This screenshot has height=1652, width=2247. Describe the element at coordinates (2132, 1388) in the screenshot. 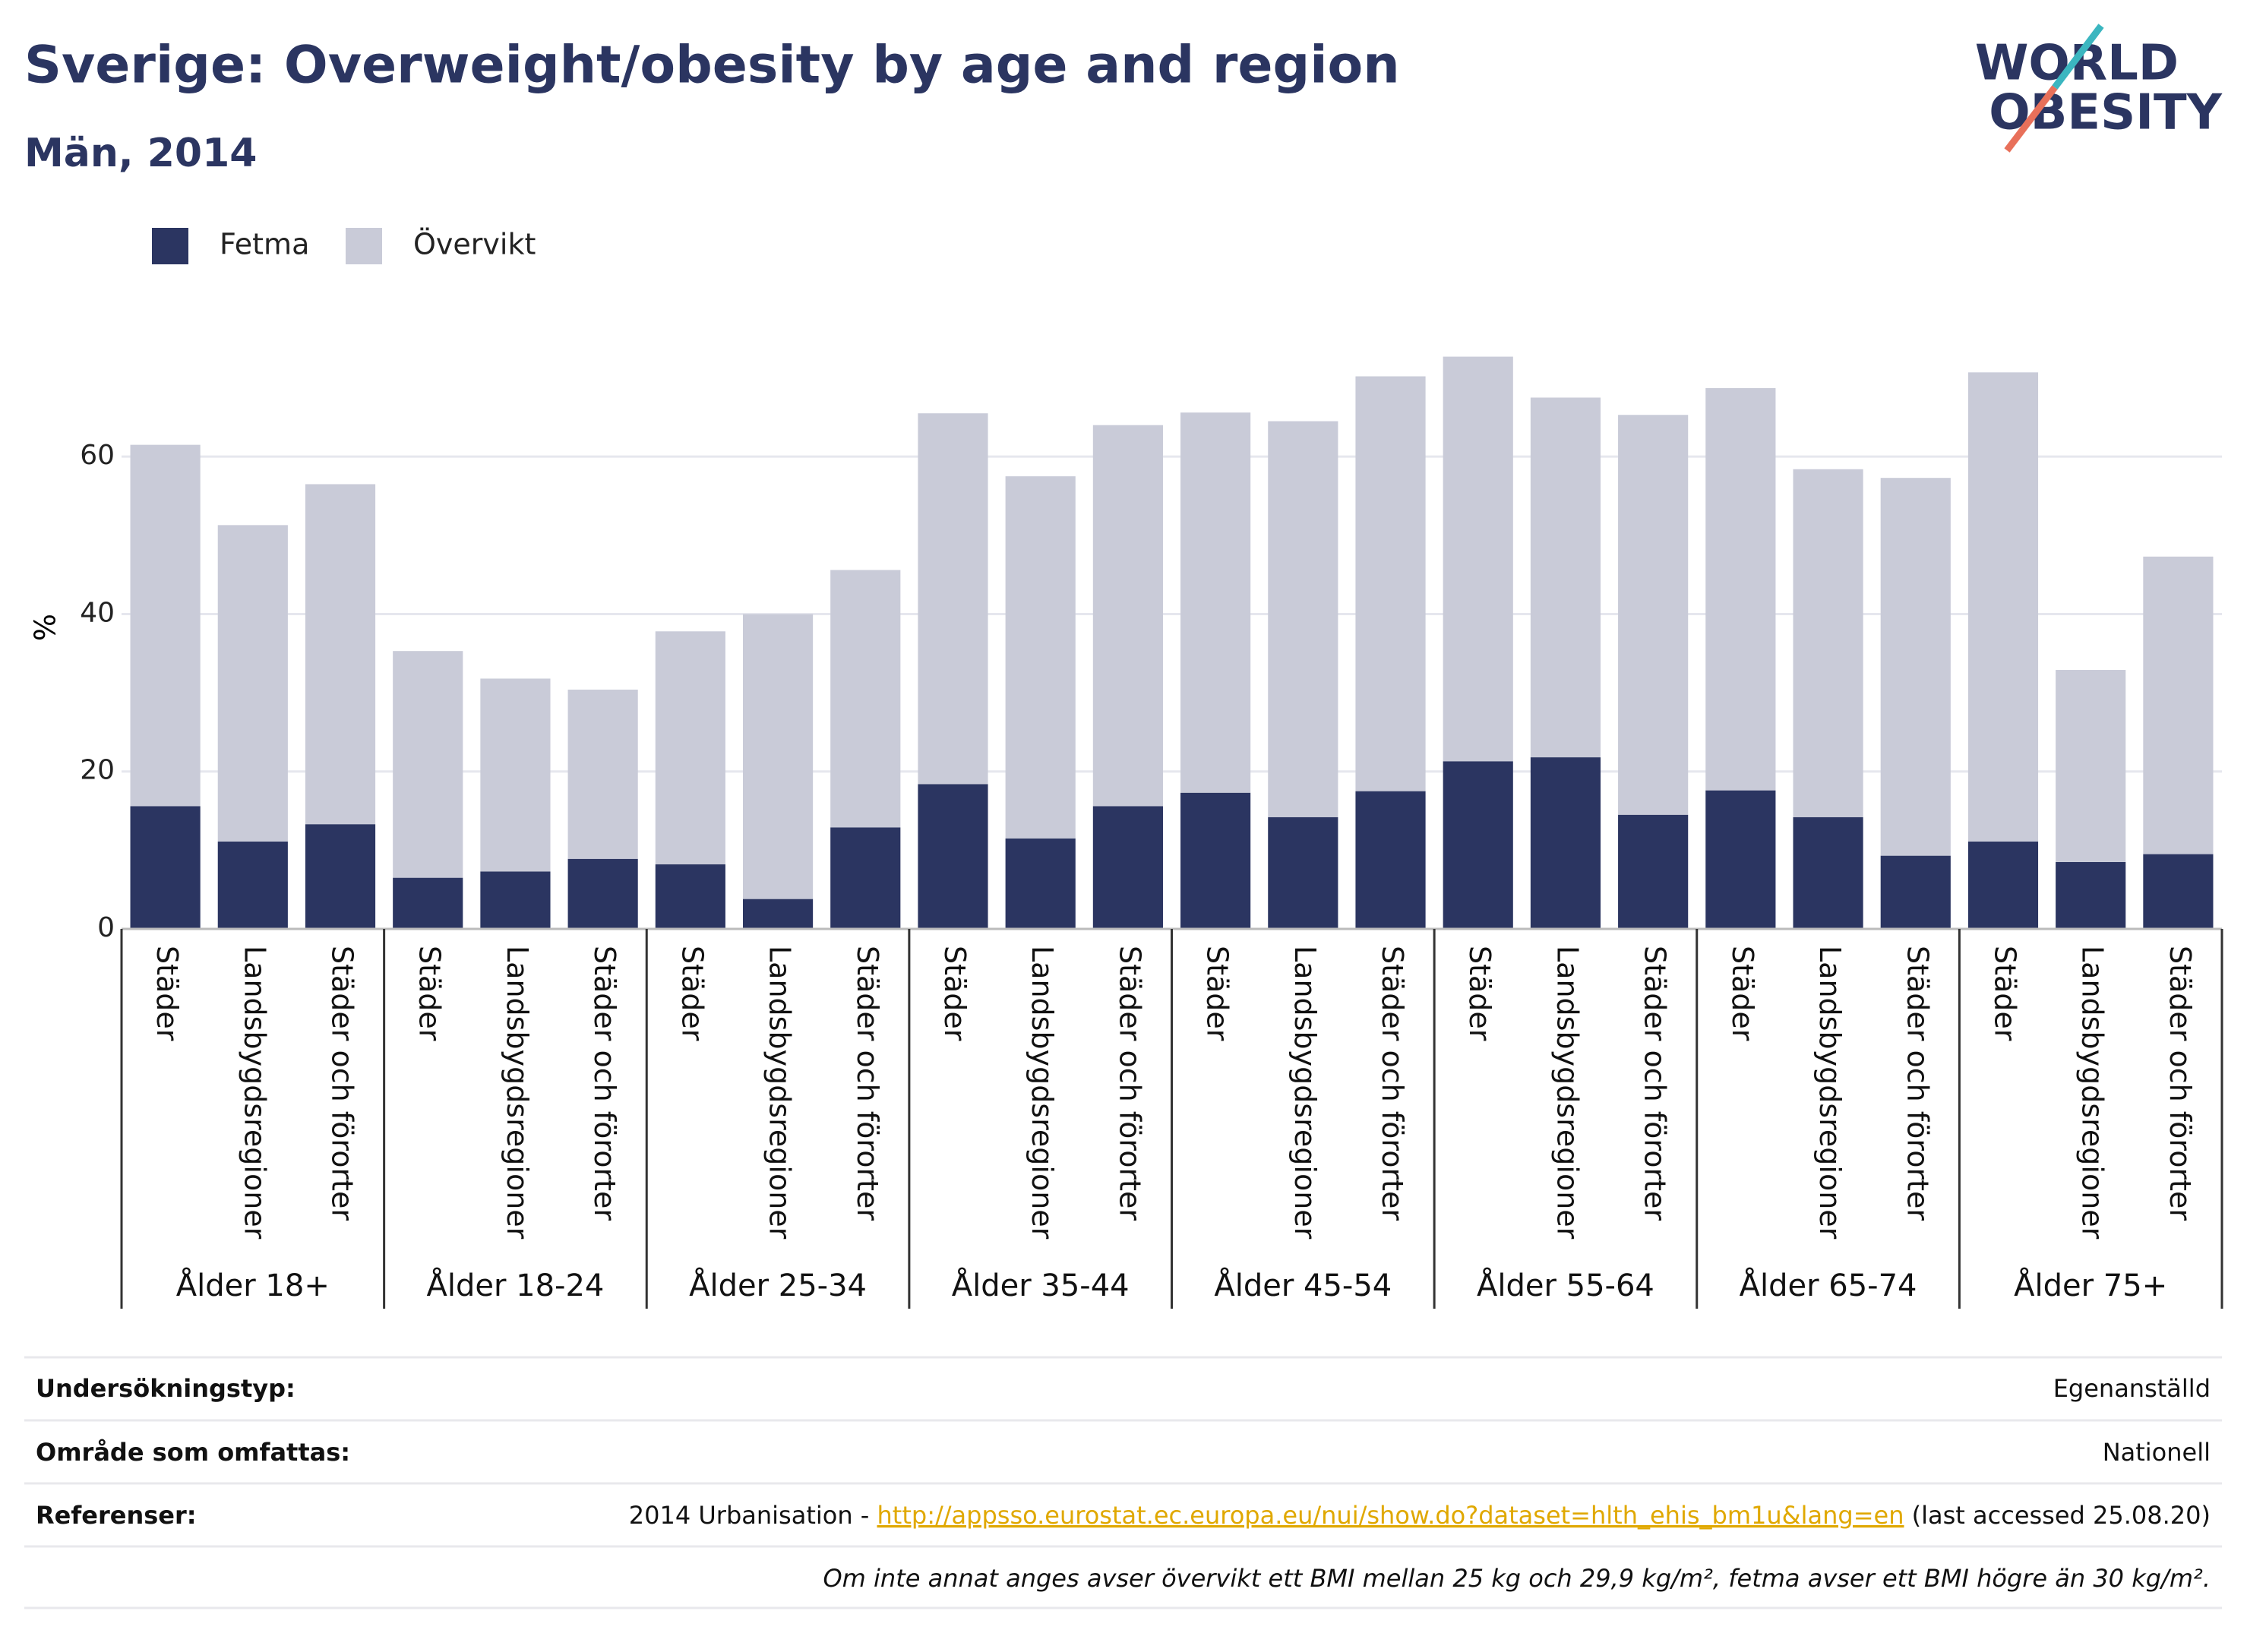

I see `footer-value: Egenanställd` at that location.